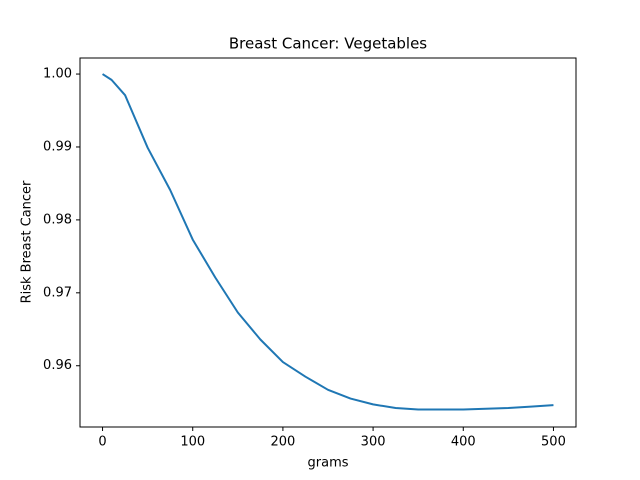 This screenshot has height=480, width=640. Describe the element at coordinates (102, 442) in the screenshot. I see `x-tick-label: 0` at that location.